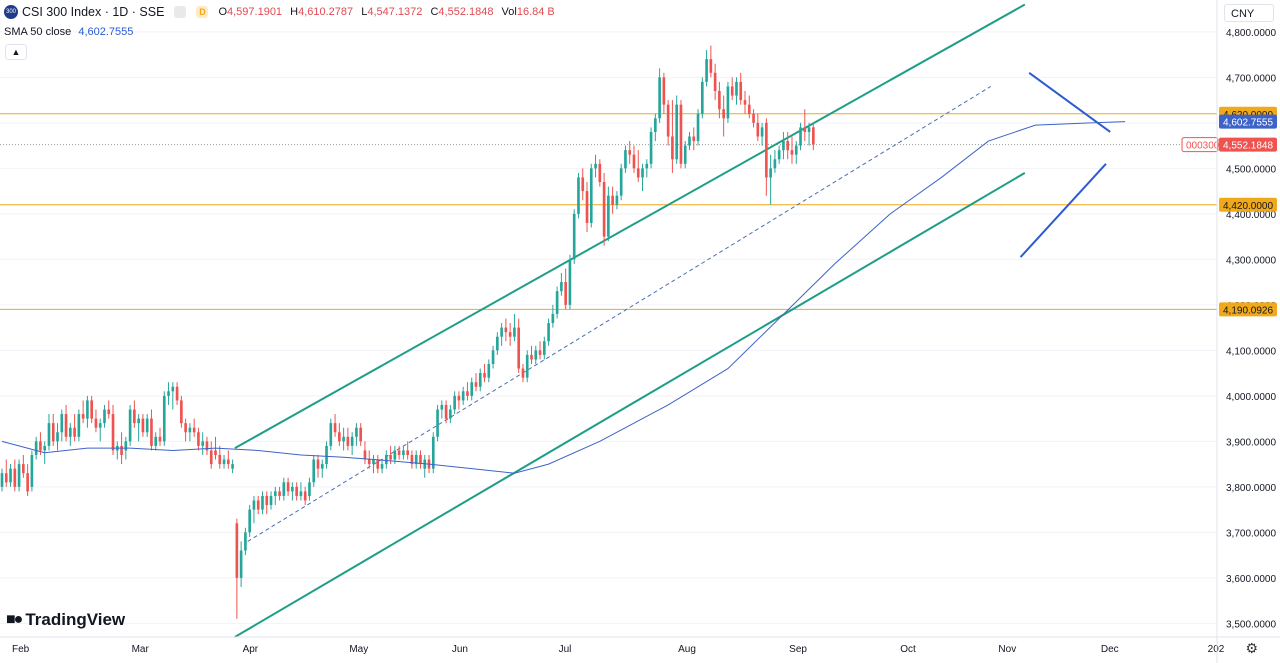 This screenshot has width=1280, height=663. What do you see at coordinates (1216, 649) in the screenshot?
I see `time-tick-label: 202` at bounding box center [1216, 649].